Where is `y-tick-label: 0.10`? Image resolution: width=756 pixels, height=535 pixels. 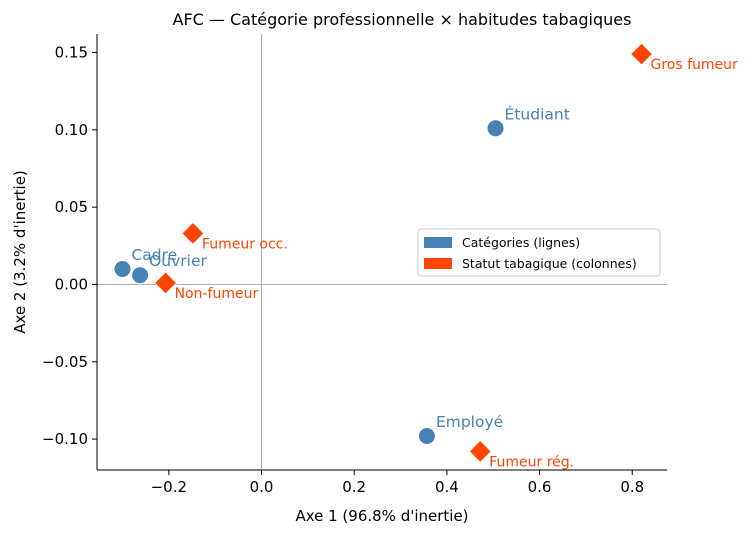
y-tick-label: 0.10 is located at coordinates (71, 130).